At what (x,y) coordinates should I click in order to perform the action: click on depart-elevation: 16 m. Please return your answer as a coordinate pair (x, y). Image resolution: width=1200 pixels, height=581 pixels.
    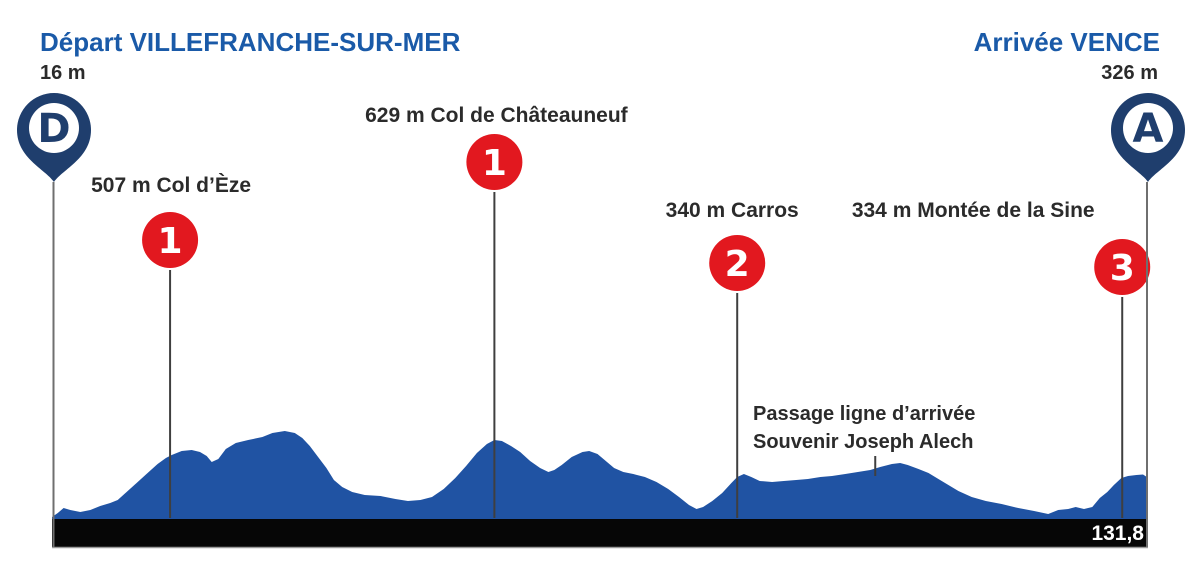
    Looking at the image, I should click on (63, 73).